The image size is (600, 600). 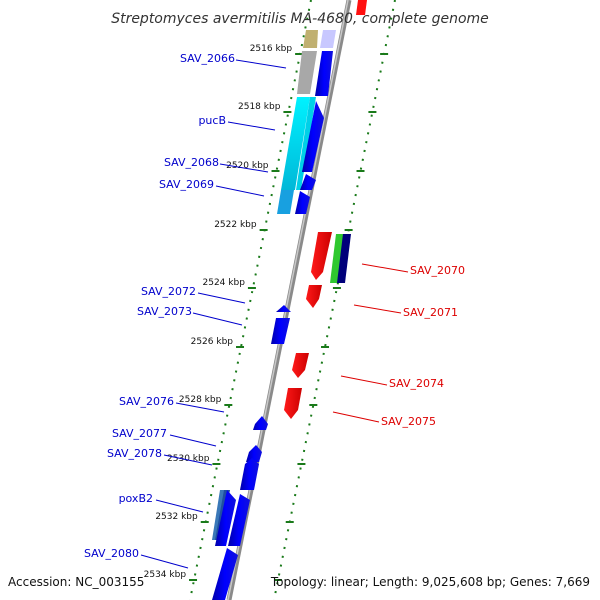 I want to click on gene-block-pucb-edge, so click(x=306, y=143).